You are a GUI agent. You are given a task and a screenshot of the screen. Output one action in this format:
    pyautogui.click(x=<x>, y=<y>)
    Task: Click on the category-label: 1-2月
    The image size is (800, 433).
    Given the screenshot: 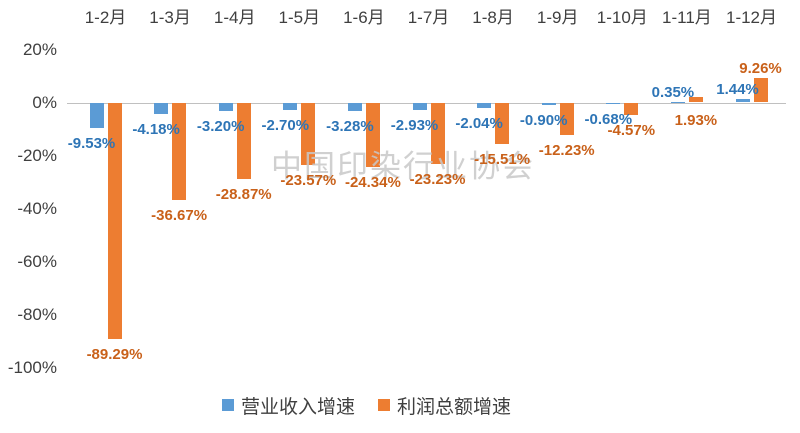 What is the action you would take?
    pyautogui.click(x=105, y=17)
    